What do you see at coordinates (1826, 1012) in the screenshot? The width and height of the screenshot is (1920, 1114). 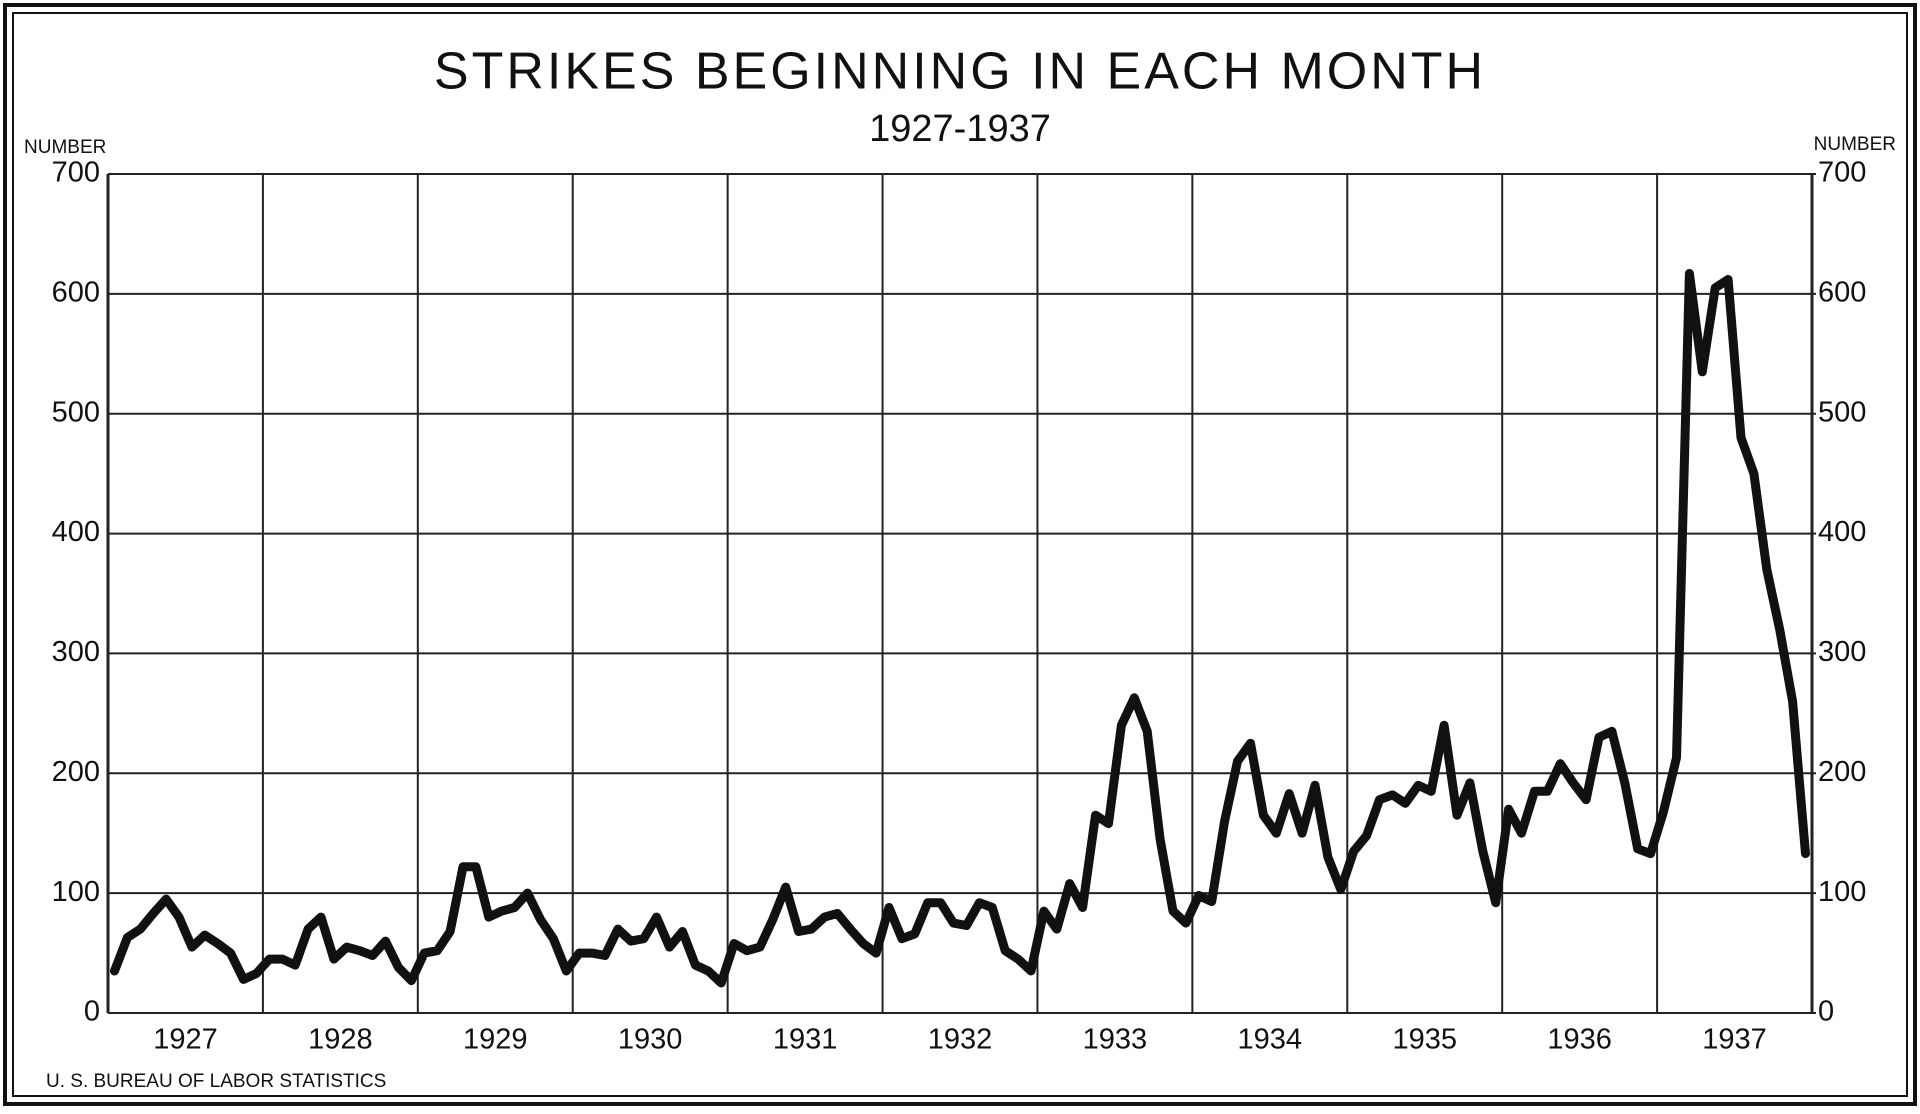 I see `y2-tick-label: 0` at bounding box center [1826, 1012].